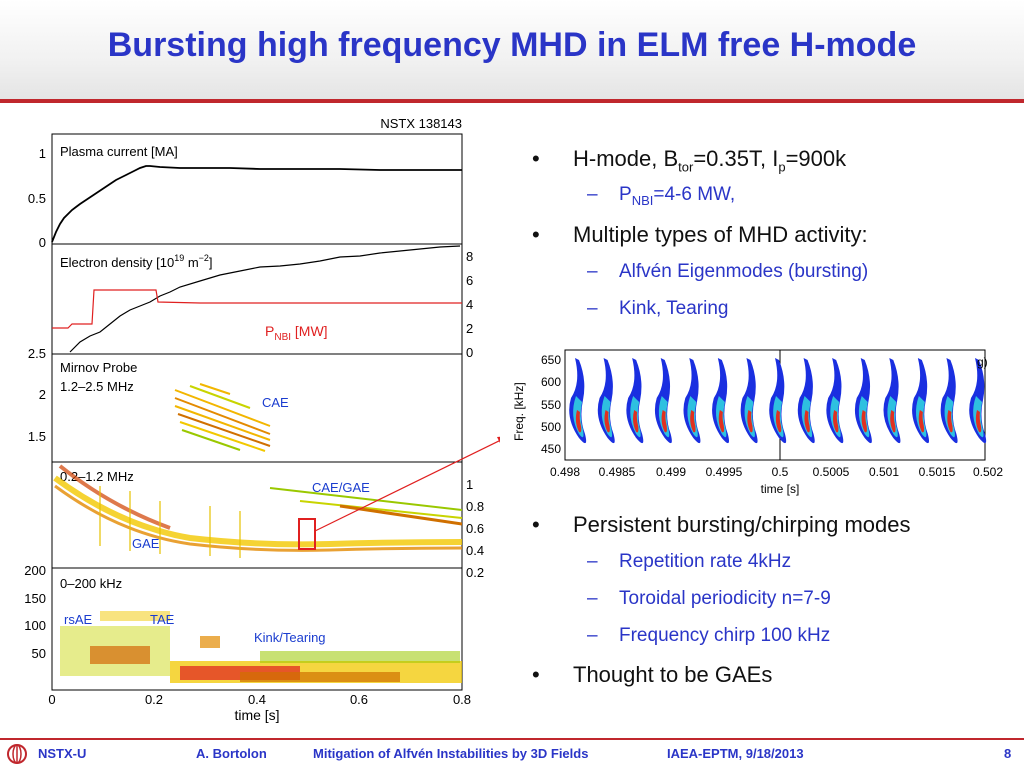  I want to click on zoom-arrow-head, so click(498, 439).